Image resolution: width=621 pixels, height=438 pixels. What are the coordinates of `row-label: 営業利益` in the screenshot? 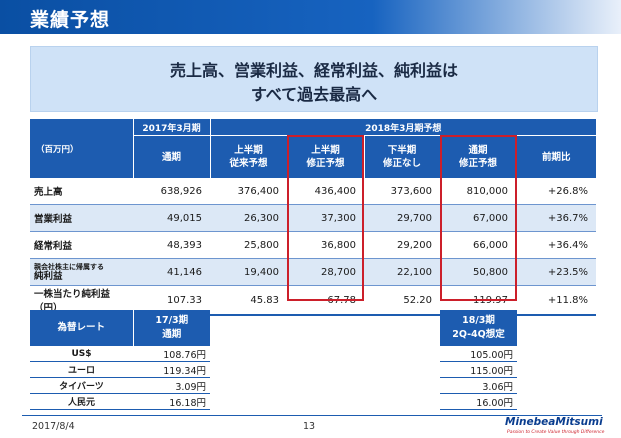 It's located at (81, 218).